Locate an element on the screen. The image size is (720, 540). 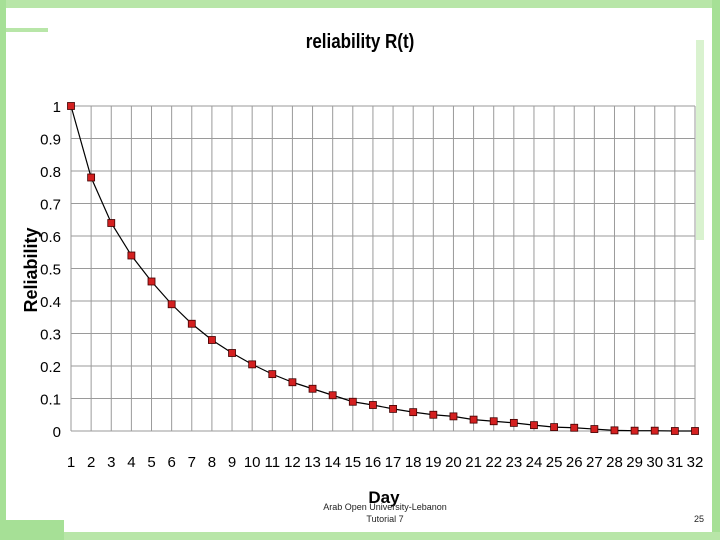
x-tick-label-3: 3 is located at coordinates (111, 462).